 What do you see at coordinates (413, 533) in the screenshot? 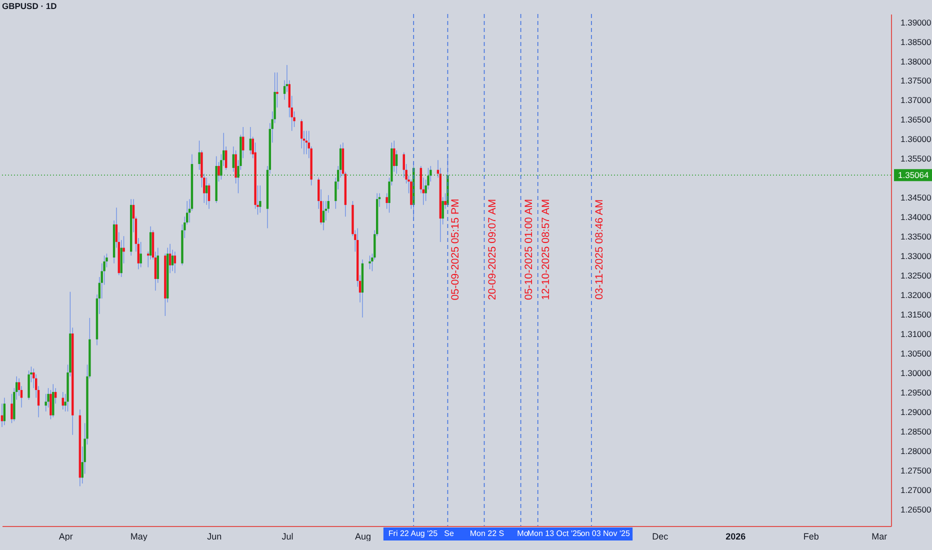
I see `text: Fri 22 Aug '25` at bounding box center [413, 533].